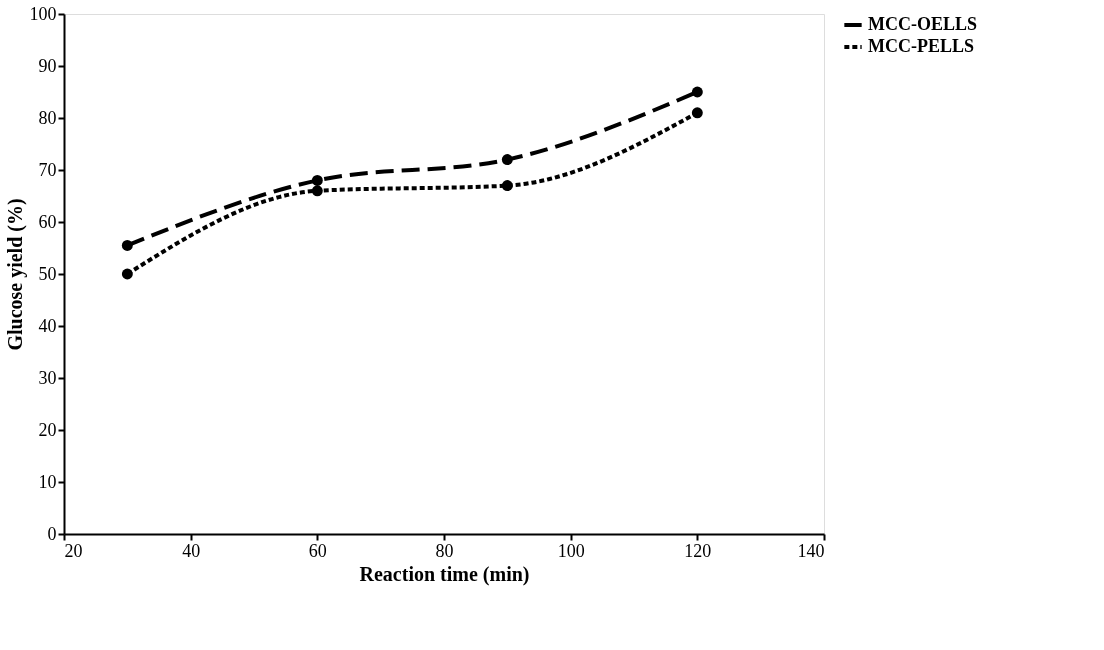 The image size is (1104, 650). Describe the element at coordinates (47, 273) in the screenshot. I see `y-tick-label: 50` at that location.